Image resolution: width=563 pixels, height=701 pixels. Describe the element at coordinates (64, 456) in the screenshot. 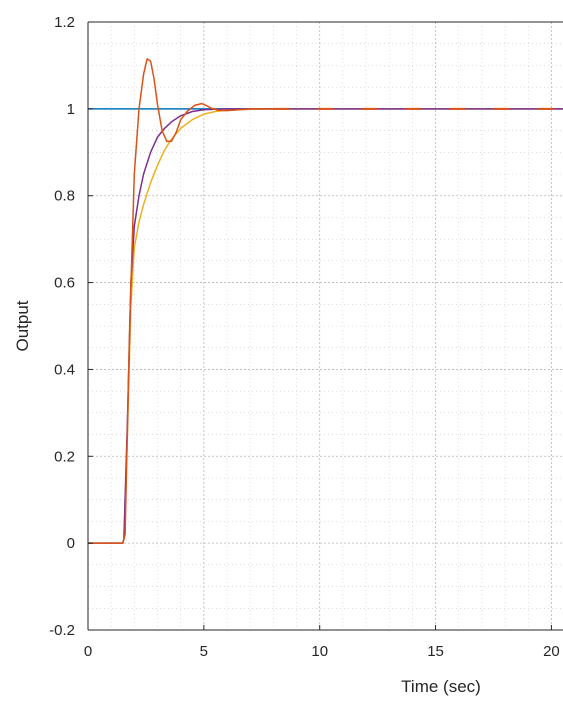

I see `y-tick-label: 0.2` at that location.